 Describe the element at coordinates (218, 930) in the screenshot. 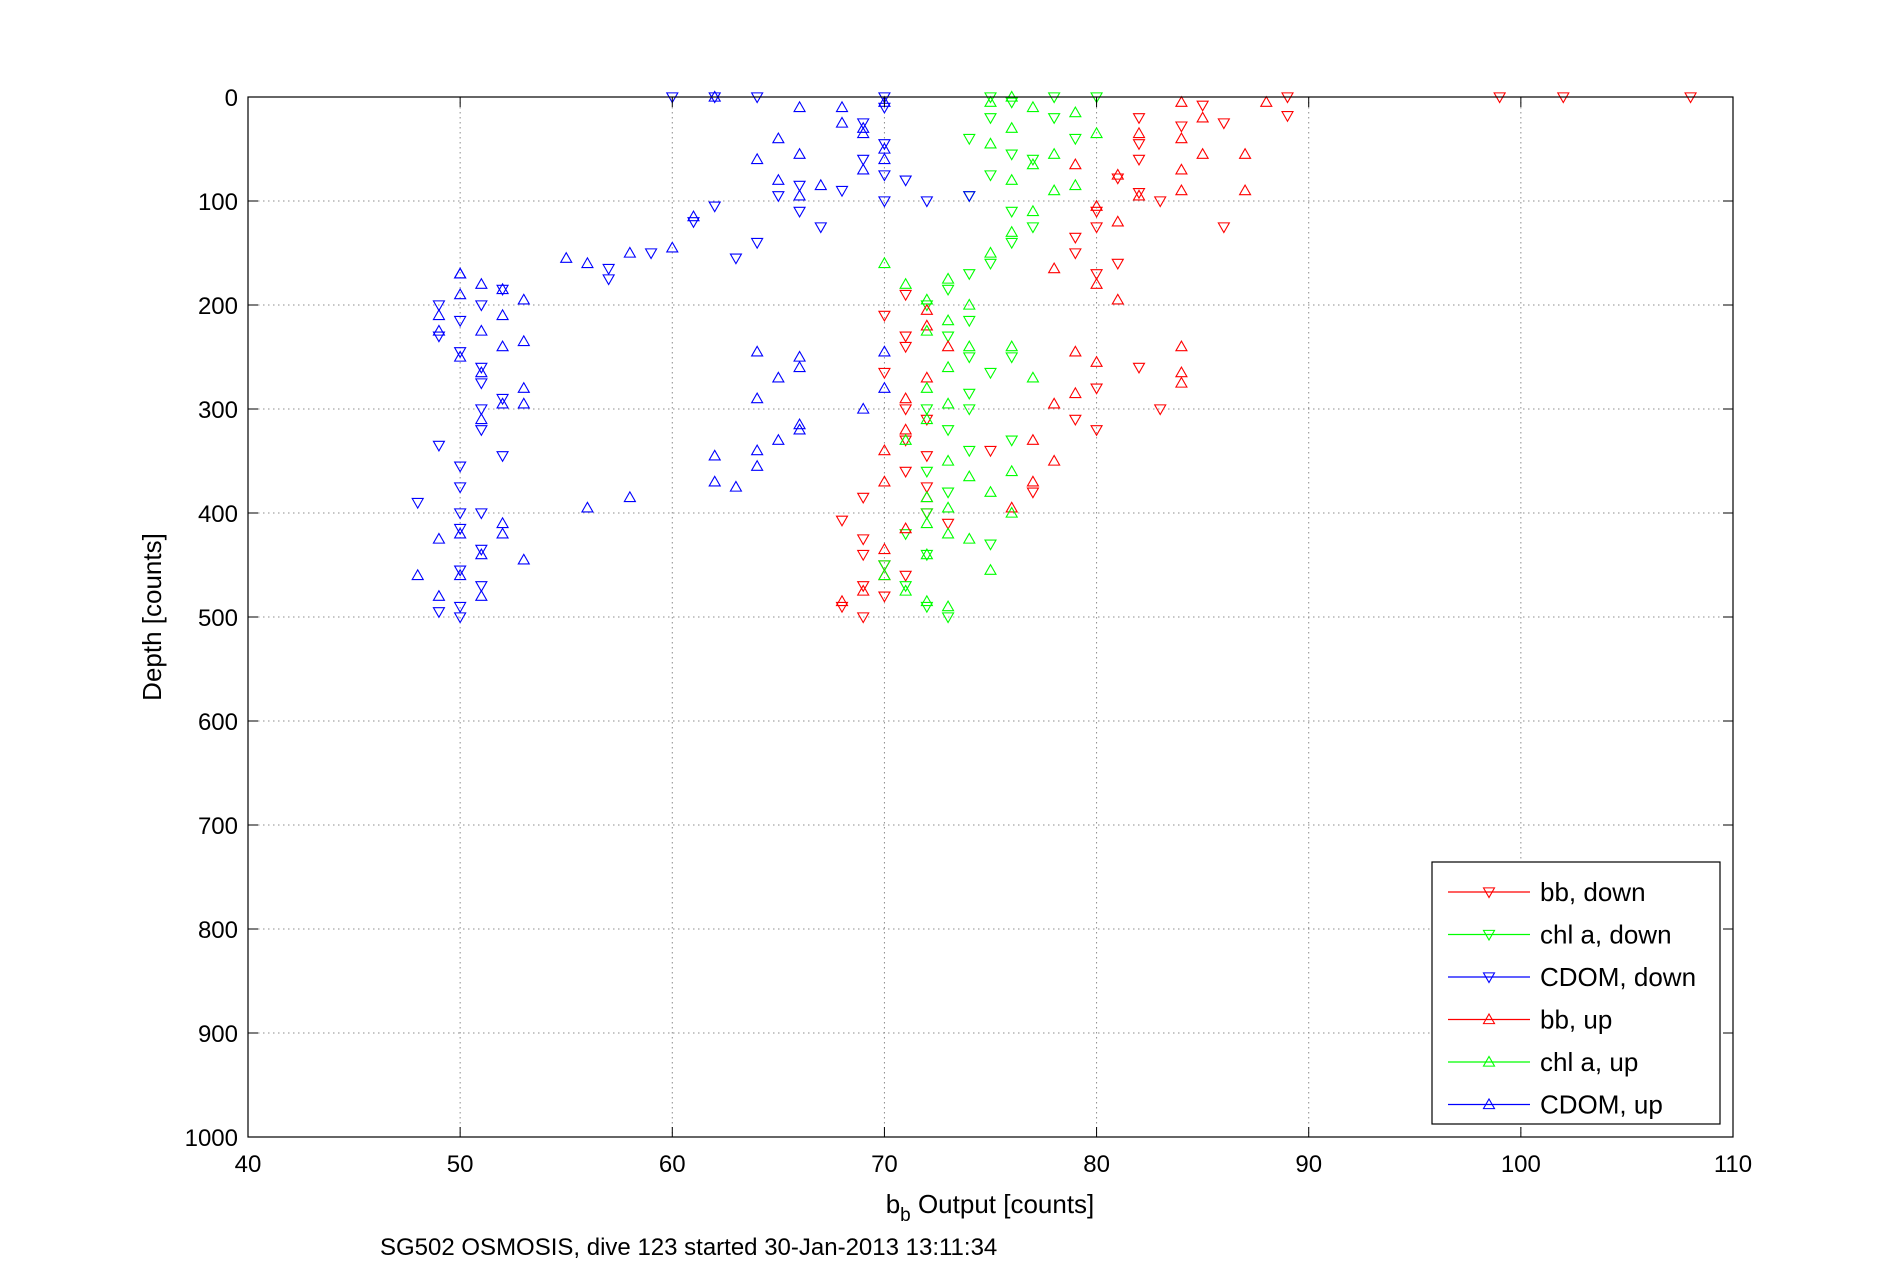

I see `y-tick-label: 800` at that location.